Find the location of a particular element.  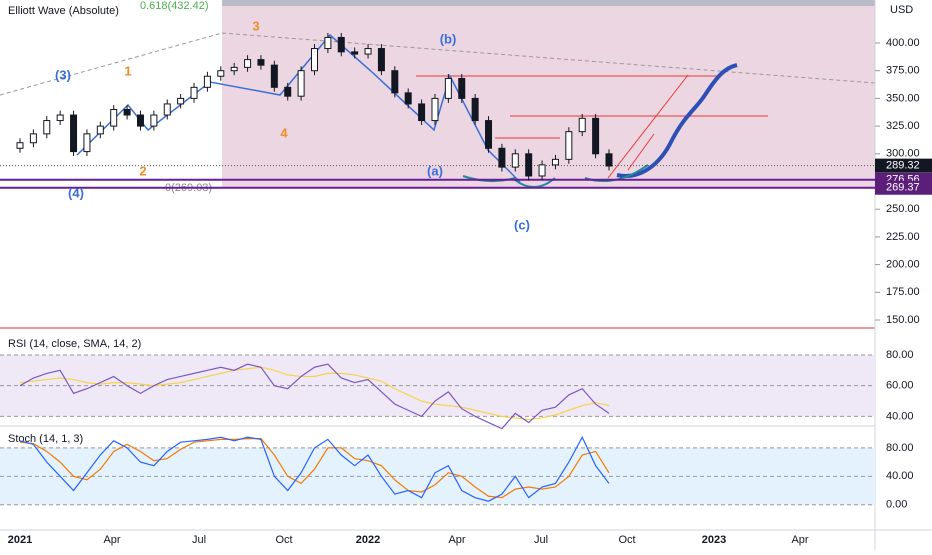

time-tick-label: 2021 is located at coordinates (20, 540).